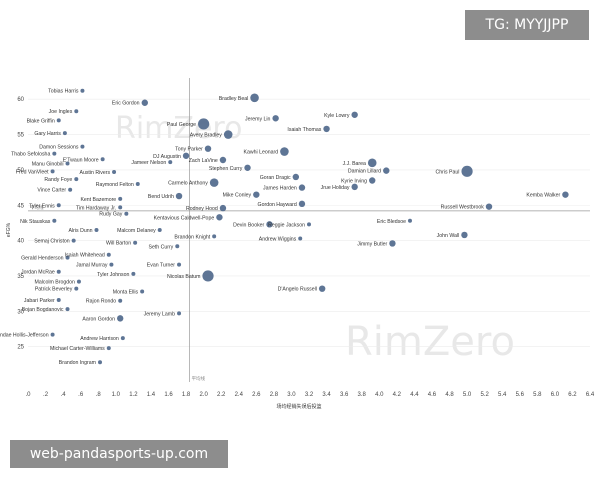 This screenshot has width=600, height=480. Describe the element at coordinates (51, 191) in the screenshot. I see `point-label: Vince Carter` at that location.